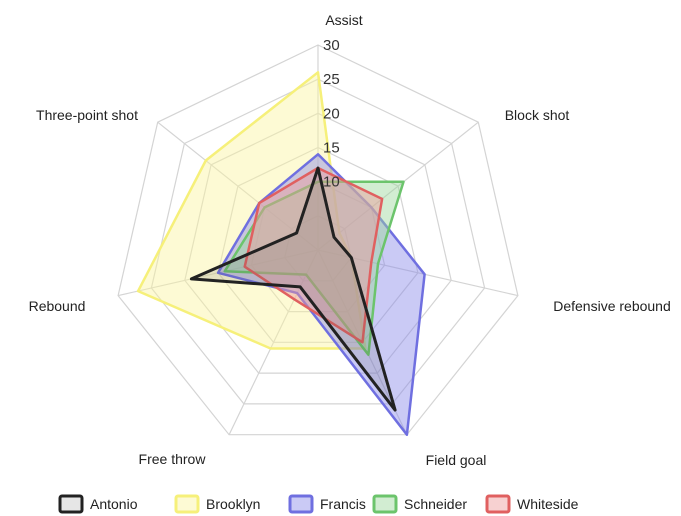  Describe the element at coordinates (331, 79) in the screenshot. I see `tick-label-25: 25` at that location.